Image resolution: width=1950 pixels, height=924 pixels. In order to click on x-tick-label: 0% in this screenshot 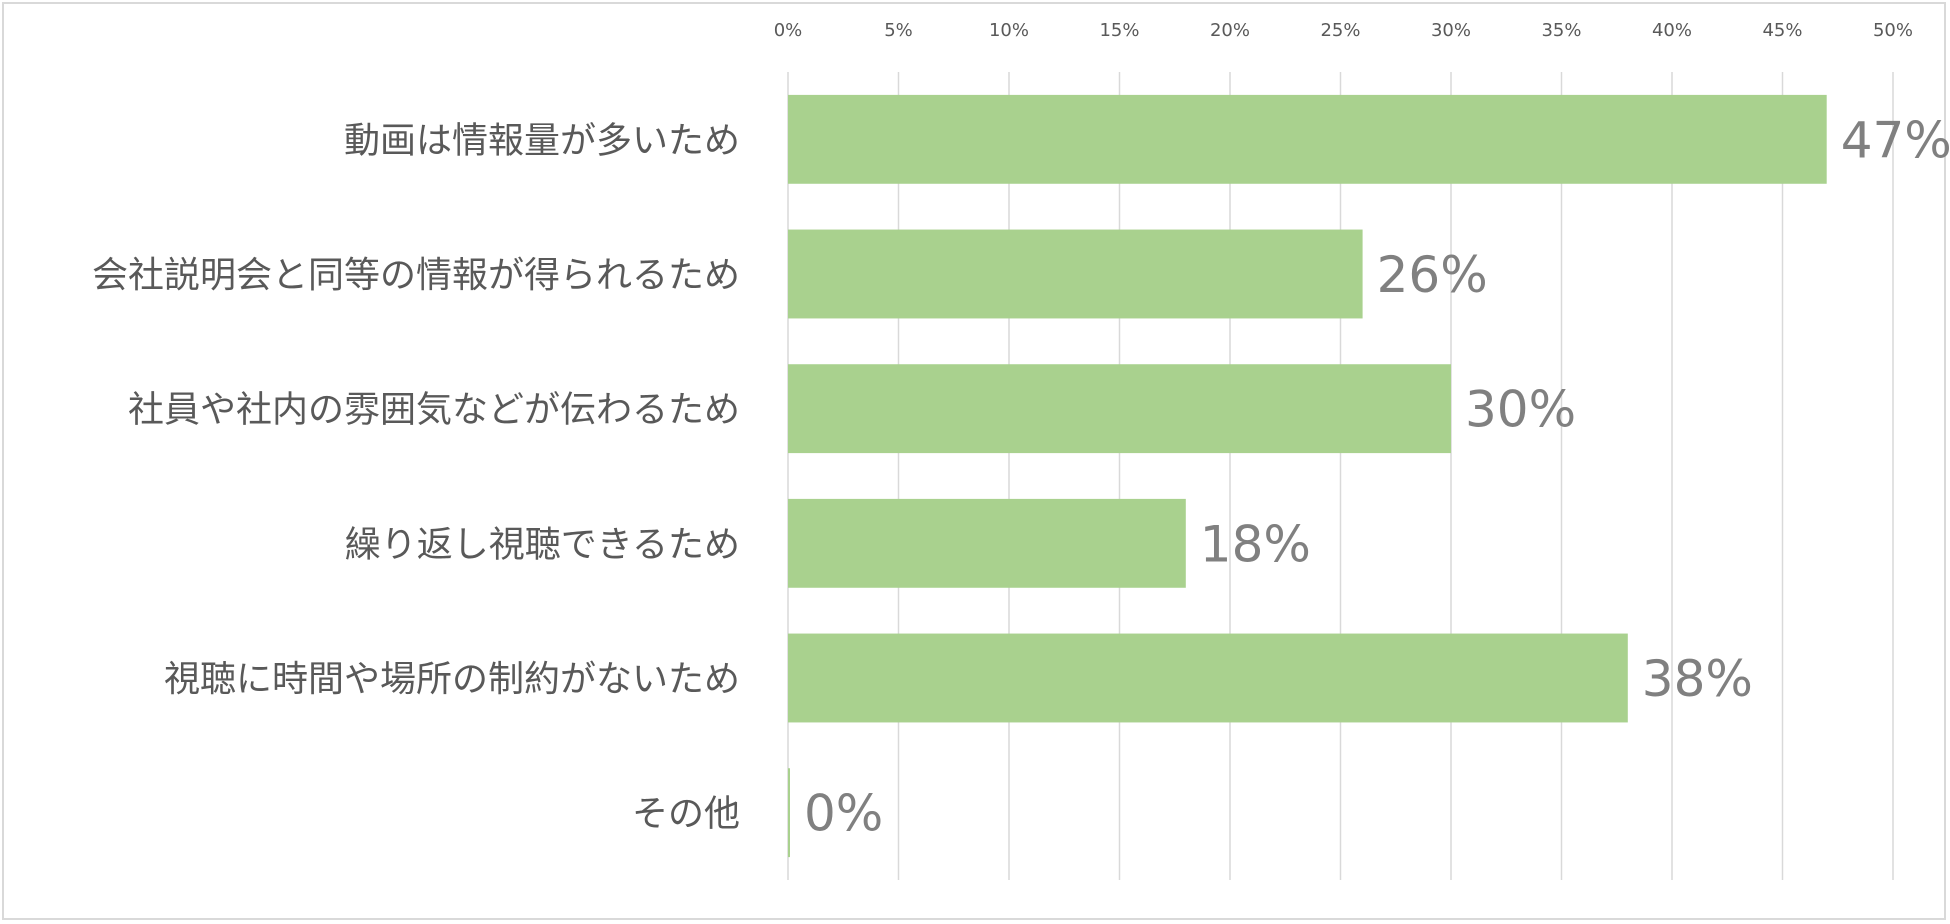, I will do `click(788, 30)`.